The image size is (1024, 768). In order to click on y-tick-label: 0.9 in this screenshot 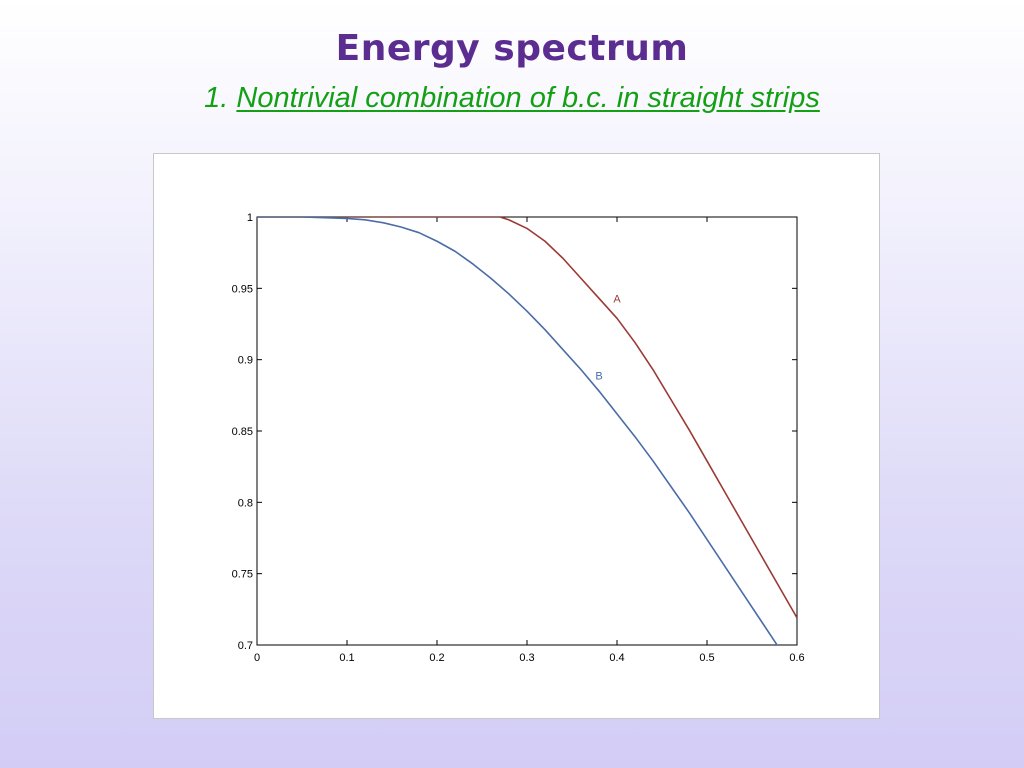, I will do `click(245, 361)`.